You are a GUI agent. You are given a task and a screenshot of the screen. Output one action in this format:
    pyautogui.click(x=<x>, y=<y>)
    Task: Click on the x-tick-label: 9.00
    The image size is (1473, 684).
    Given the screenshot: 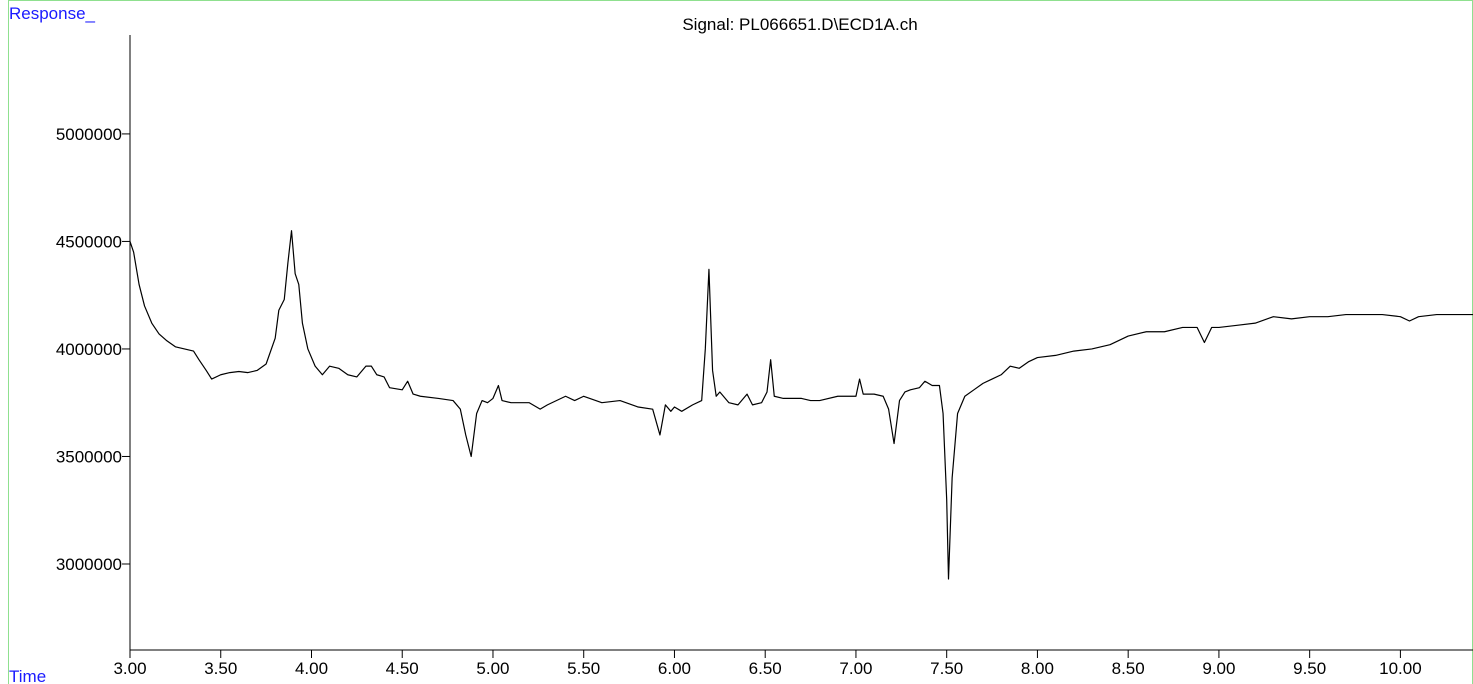 What is the action you would take?
    pyautogui.click(x=1218, y=668)
    